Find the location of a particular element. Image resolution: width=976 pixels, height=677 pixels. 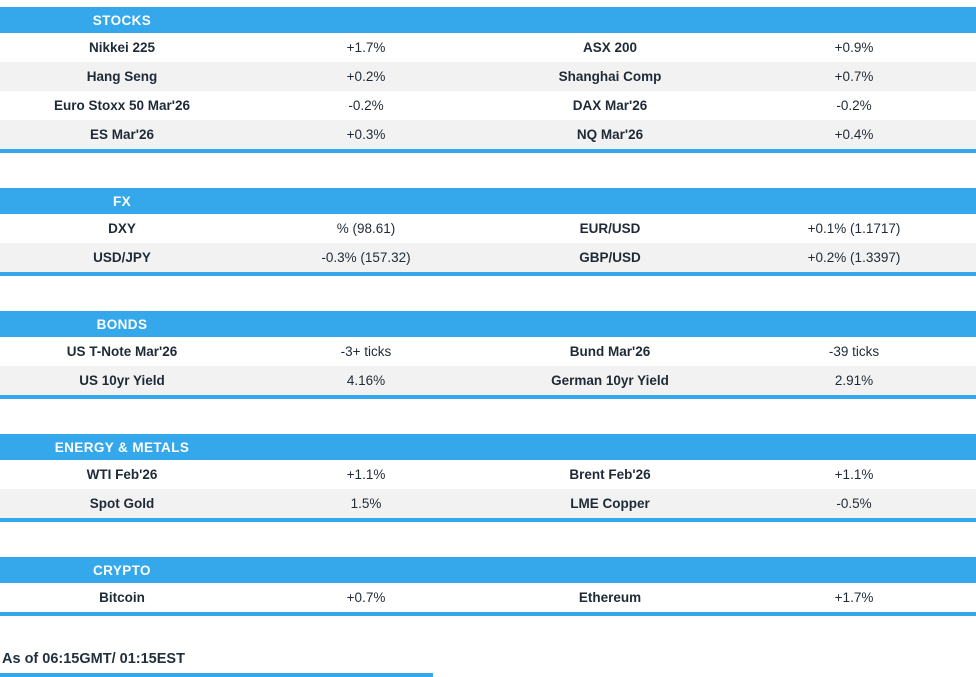

section-header-bar: FX is located at coordinates (488, 201).